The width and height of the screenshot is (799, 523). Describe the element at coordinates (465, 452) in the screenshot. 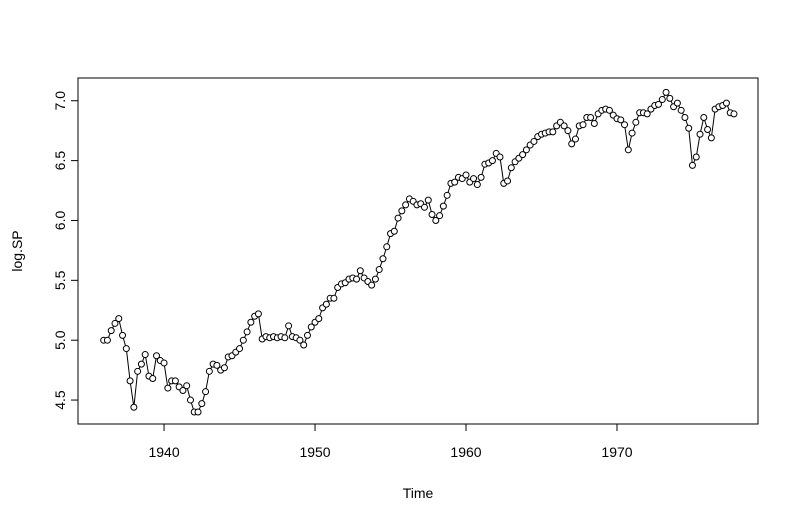

I see `x-tick-label: 1960` at that location.